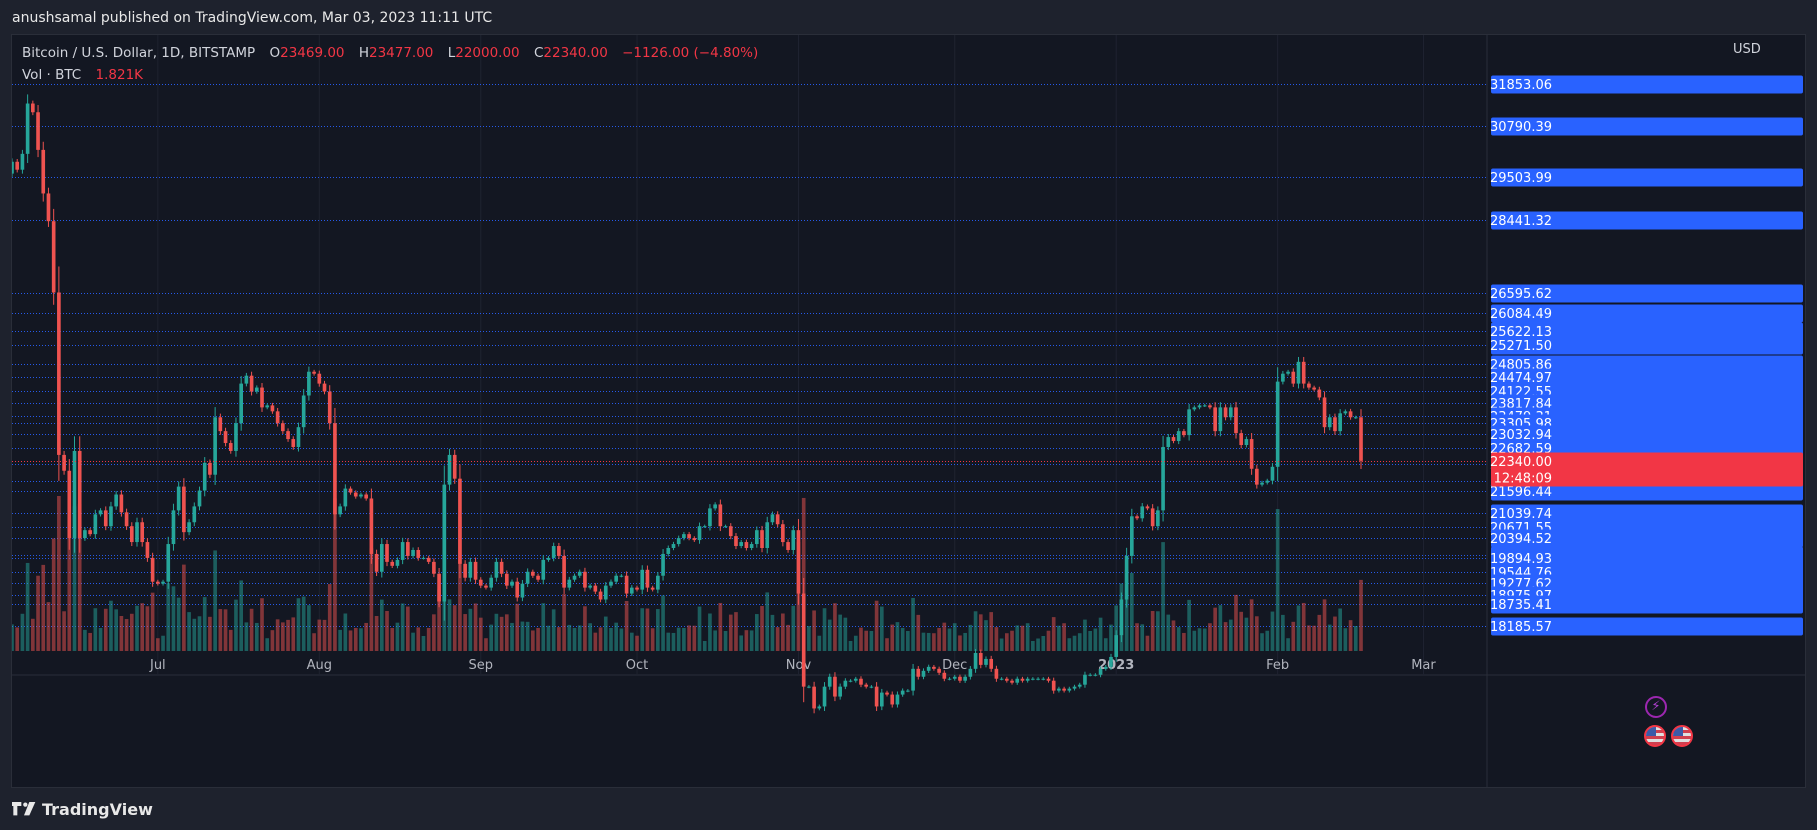 The width and height of the screenshot is (1817, 830). What do you see at coordinates (139, 53) in the screenshot?
I see `symbol-label: Bitcoin / U.S. Dollar, 1D, BITSTAMP` at bounding box center [139, 53].